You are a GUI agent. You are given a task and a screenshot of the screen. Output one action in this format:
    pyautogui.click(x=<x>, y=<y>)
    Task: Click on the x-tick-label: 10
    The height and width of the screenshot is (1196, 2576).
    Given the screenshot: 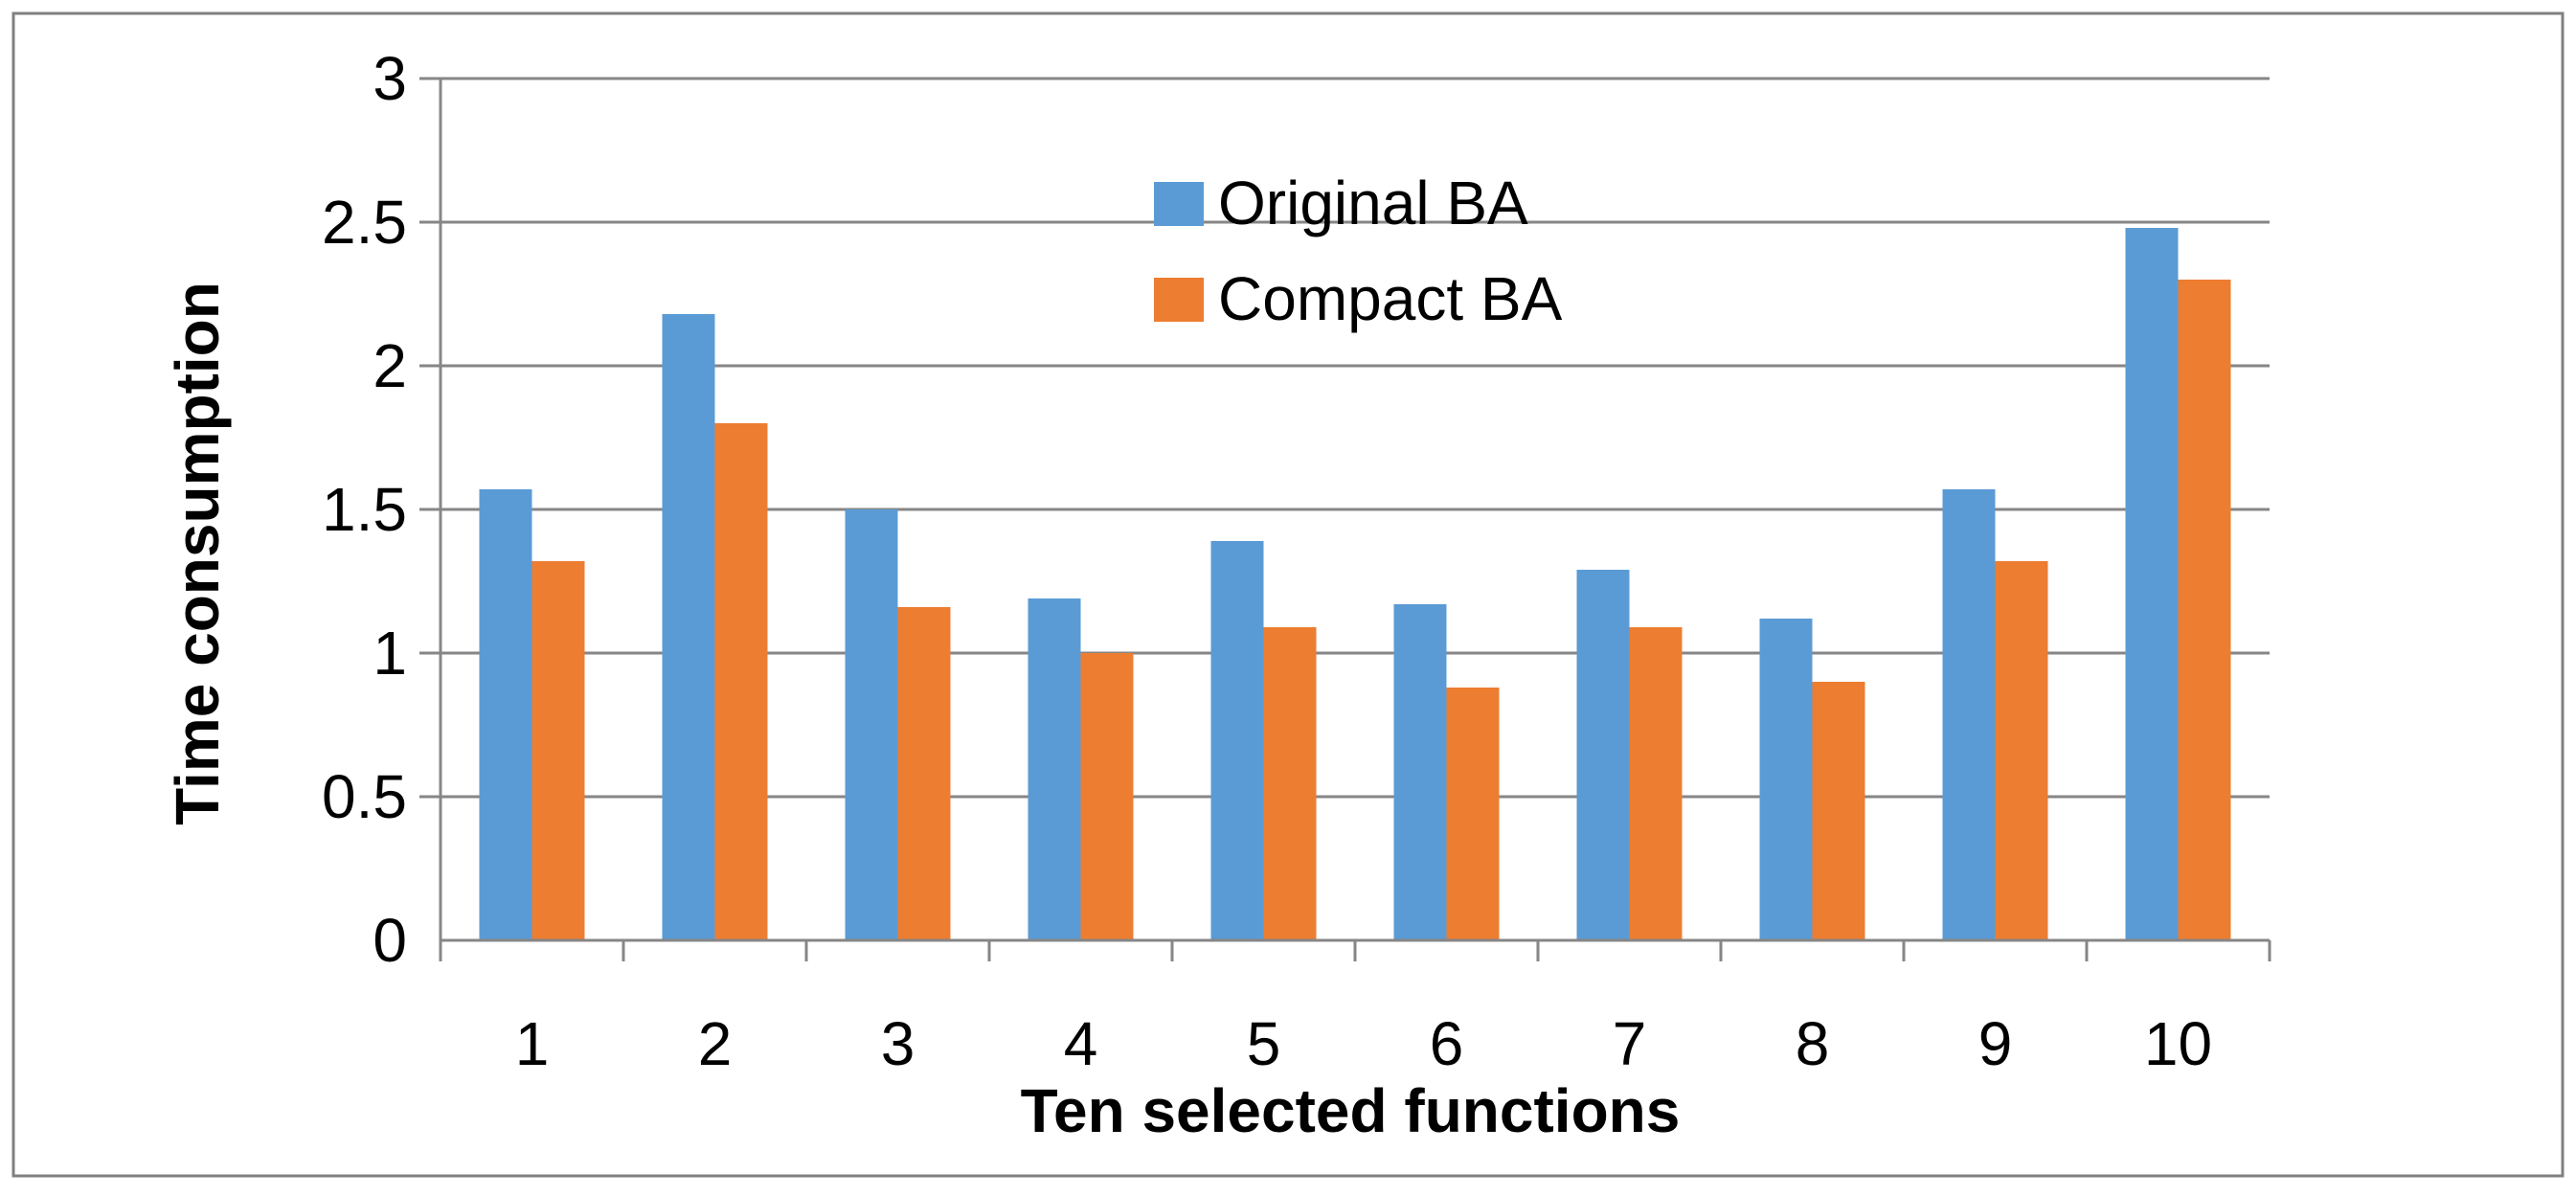 What is the action you would take?
    pyautogui.click(x=2178, y=1043)
    